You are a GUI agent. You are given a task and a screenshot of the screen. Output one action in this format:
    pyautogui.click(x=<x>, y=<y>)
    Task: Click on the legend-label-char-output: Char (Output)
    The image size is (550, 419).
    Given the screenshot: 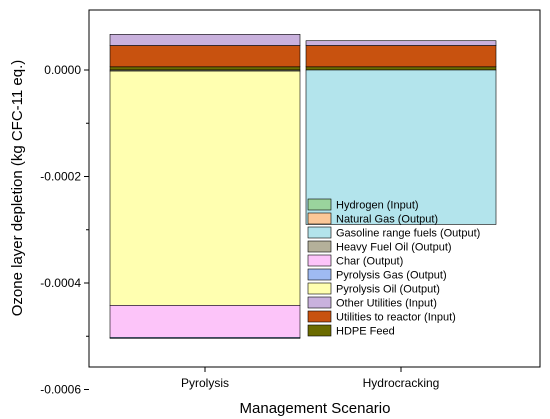 What is the action you would take?
    pyautogui.click(x=369, y=262)
    